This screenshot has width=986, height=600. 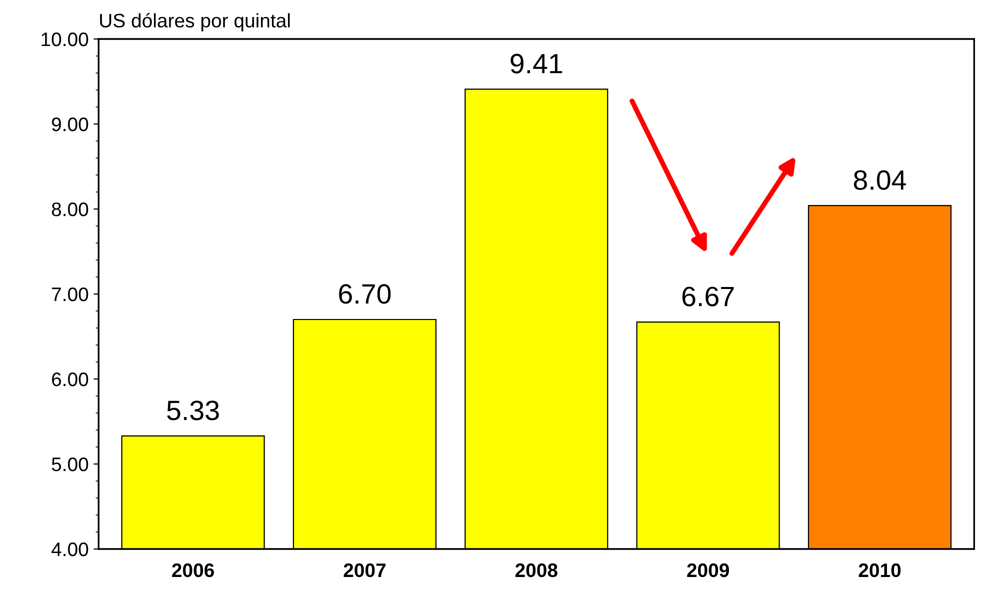 What do you see at coordinates (195, 22) in the screenshot?
I see `y-axis-title: US dólares por quintal` at bounding box center [195, 22].